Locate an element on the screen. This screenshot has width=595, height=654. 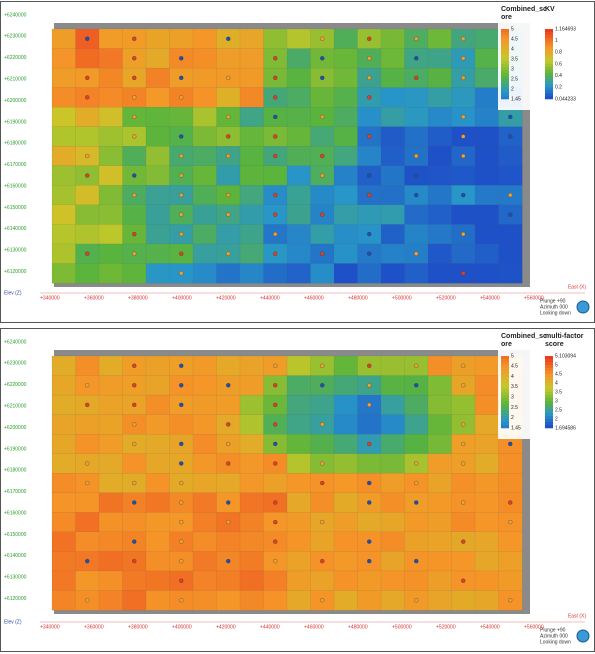
legend-title: KV is located at coordinates (550, 9).